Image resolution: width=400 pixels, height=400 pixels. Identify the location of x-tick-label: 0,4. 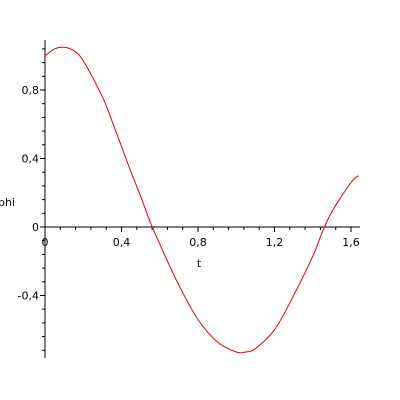
(122, 242).